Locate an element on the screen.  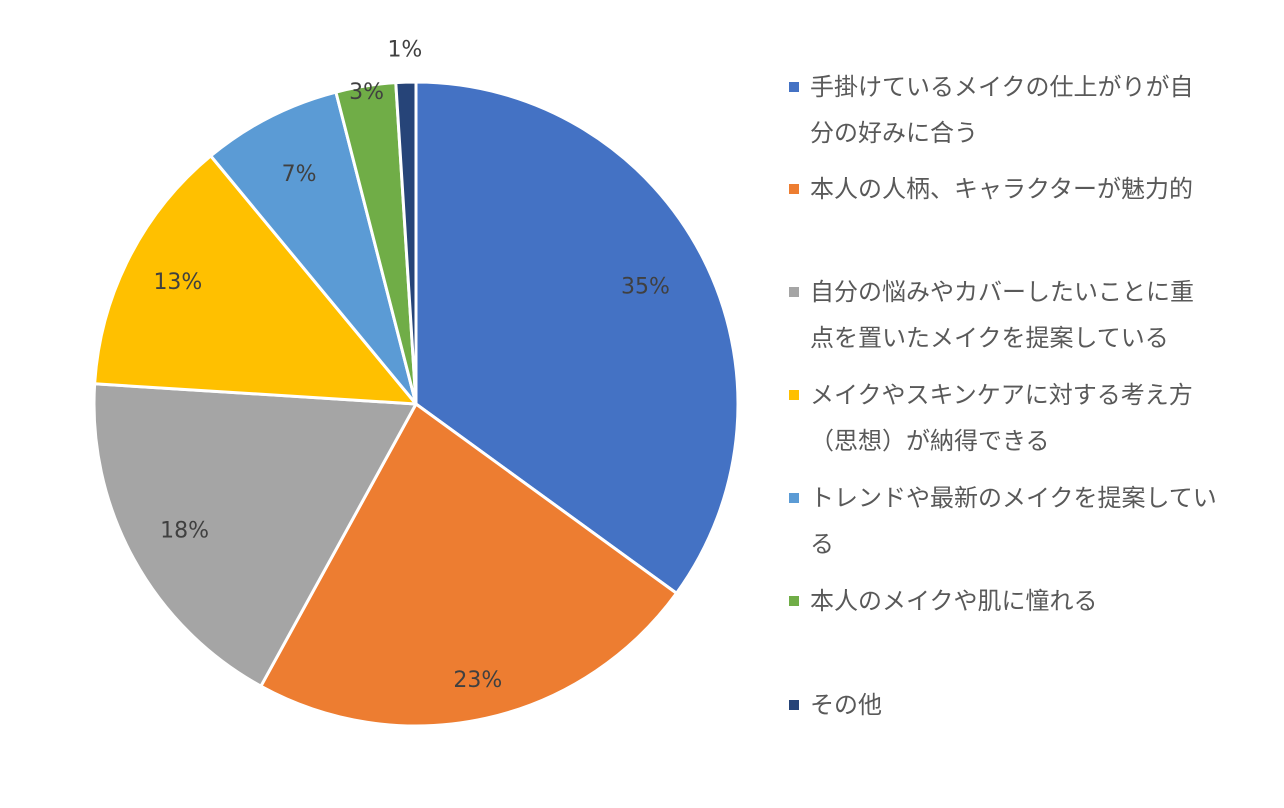
legend-label-2-line-1: 本人の人柄、キャラクターが魅力的 is located at coordinates (1001, 189).